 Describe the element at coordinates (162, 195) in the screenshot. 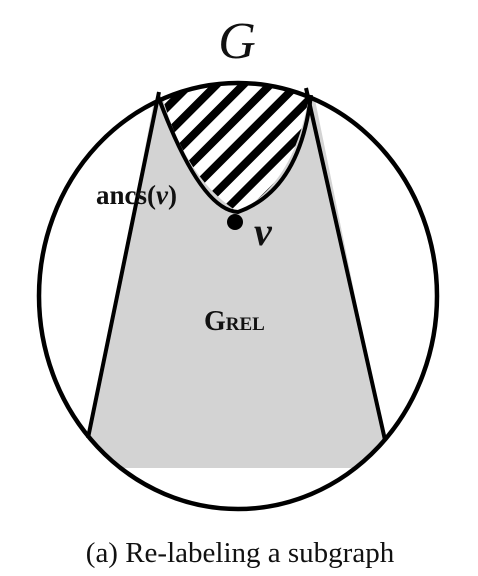

I see `ancestors-label-variable: v` at that location.